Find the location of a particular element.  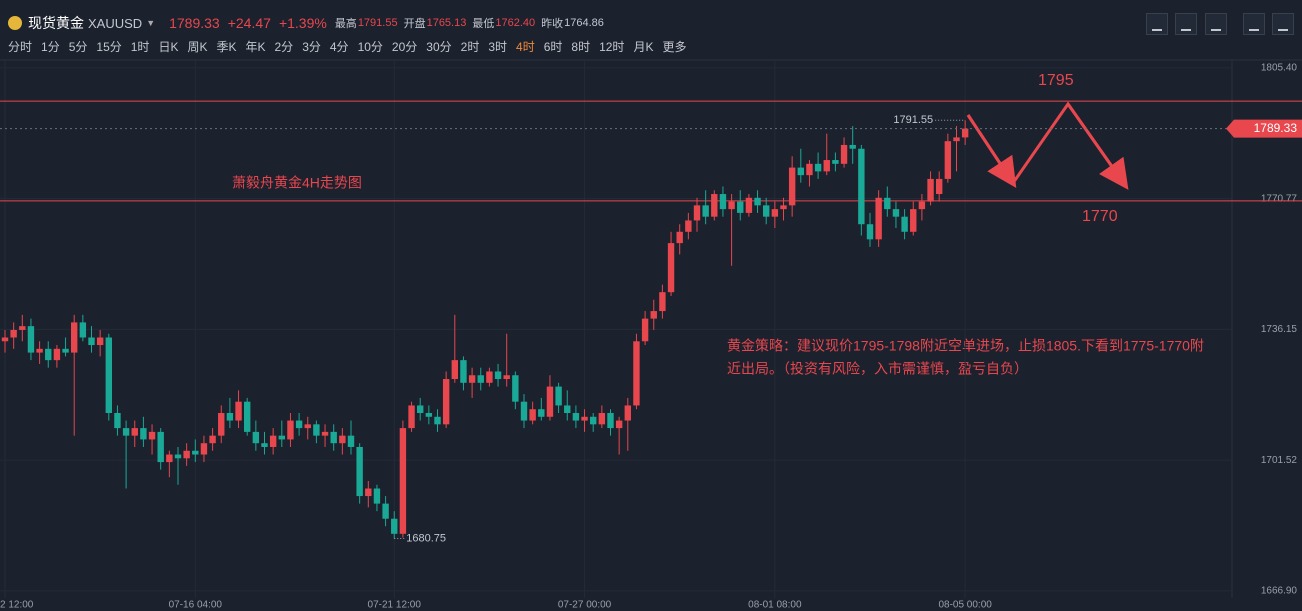

symbol: XAUUSD is located at coordinates (115, 23).